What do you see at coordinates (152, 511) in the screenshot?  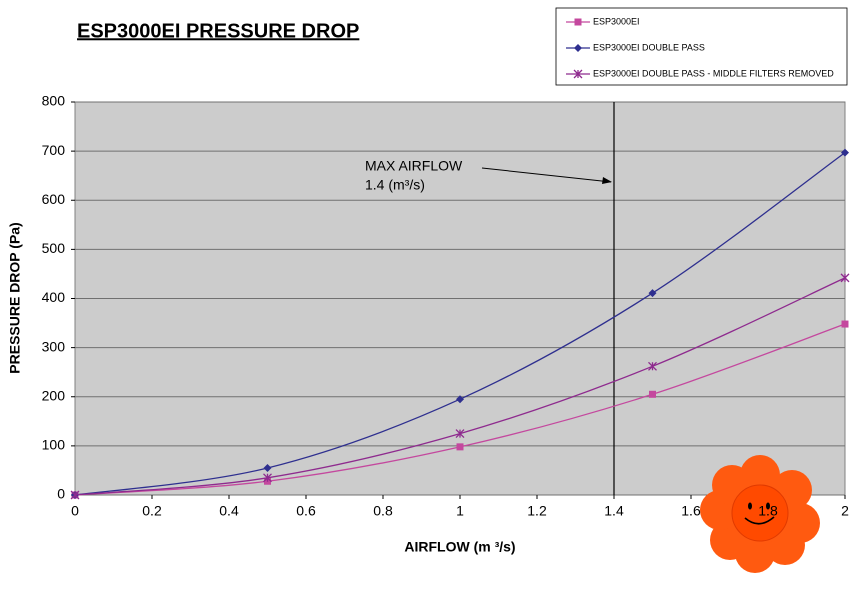 I see `x-tick-label: 0.2` at bounding box center [152, 511].